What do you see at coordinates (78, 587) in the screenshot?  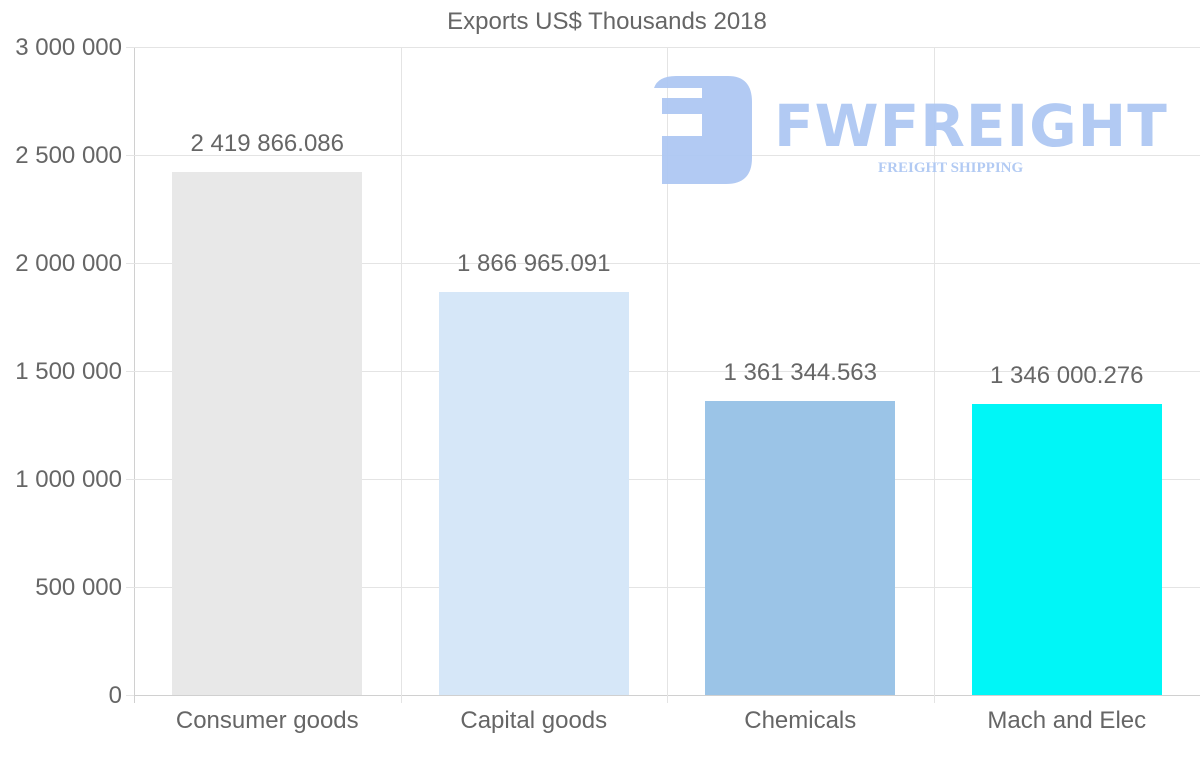 I see `y-tick-label: 500 000` at bounding box center [78, 587].